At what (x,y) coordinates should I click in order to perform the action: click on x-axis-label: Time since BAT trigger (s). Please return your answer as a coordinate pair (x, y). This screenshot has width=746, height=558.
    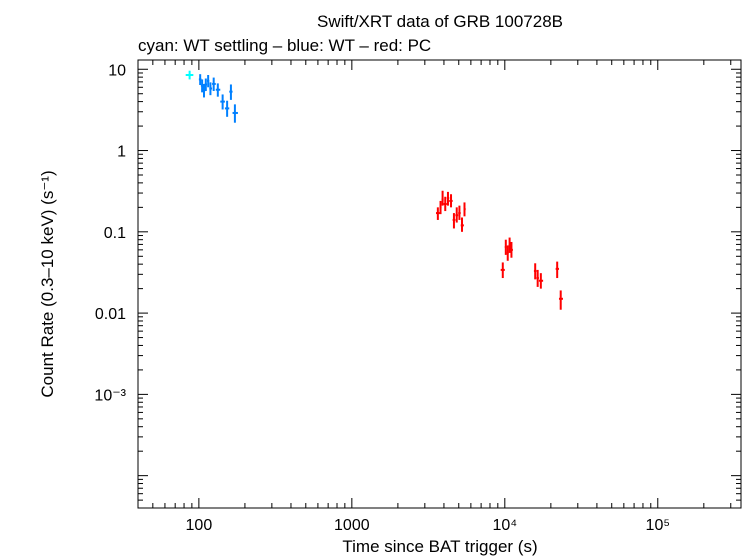
    Looking at the image, I should click on (439, 546).